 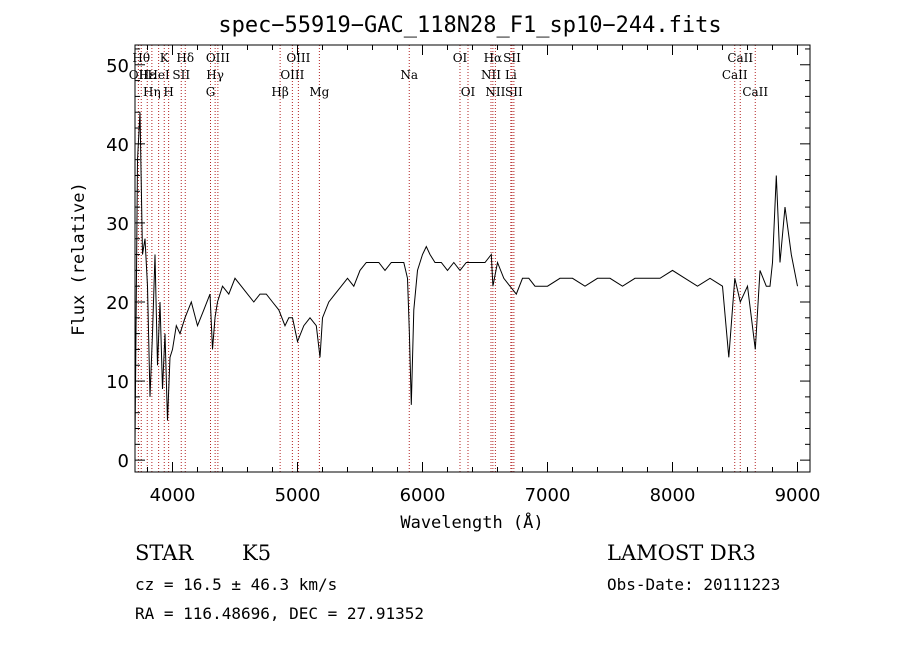 I want to click on line-label-23: SII, so click(x=512, y=58).